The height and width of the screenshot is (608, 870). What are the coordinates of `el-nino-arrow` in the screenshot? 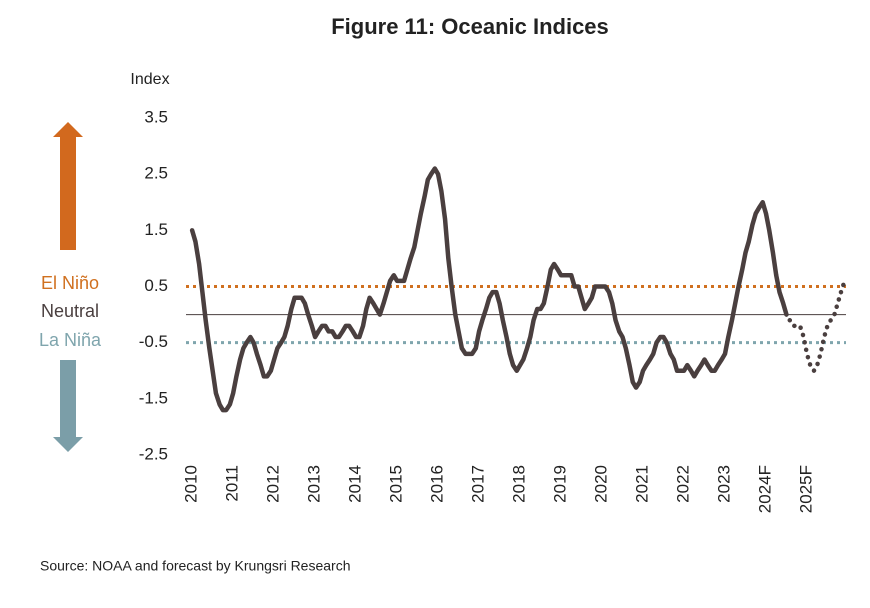 It's located at (68, 186).